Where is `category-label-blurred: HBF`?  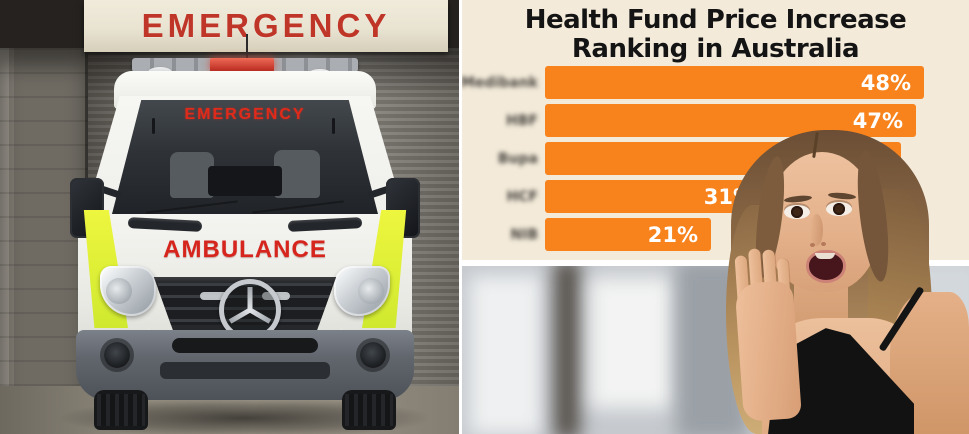 category-label-blurred: HBF is located at coordinates (522, 120).